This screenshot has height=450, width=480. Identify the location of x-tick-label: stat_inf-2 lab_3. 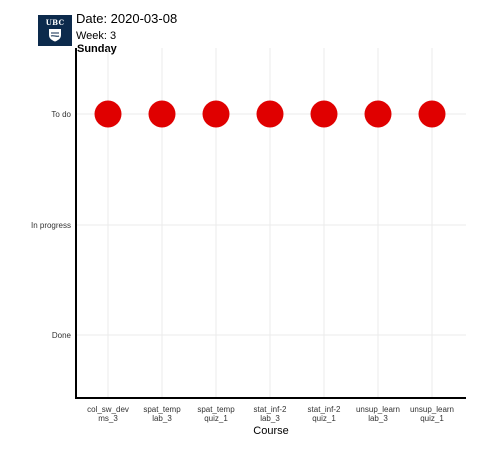
(270, 414).